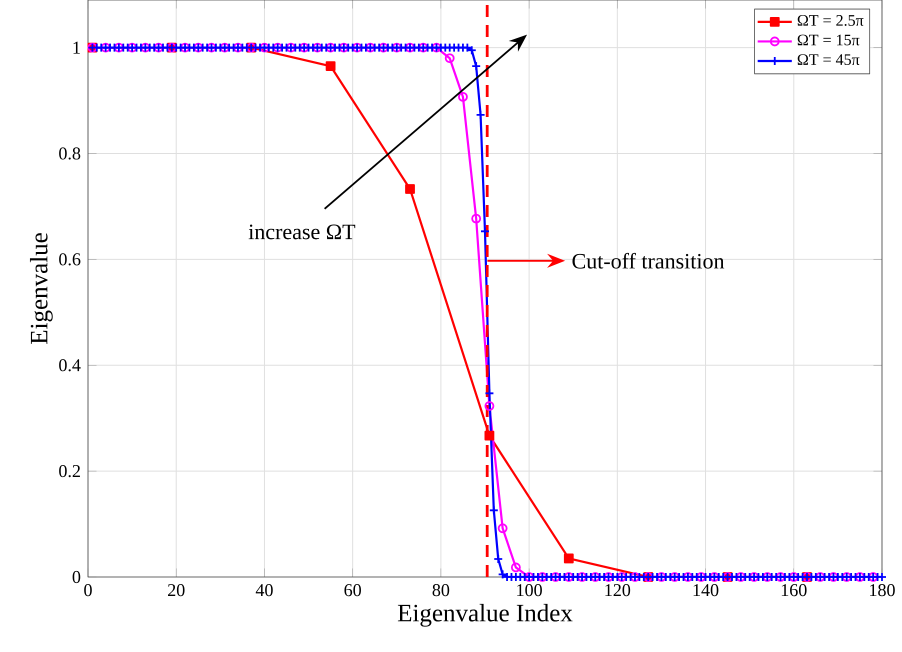 This screenshot has width=902, height=652. Describe the element at coordinates (829, 59) in the screenshot. I see `legend-label: ΩT = 45π` at that location.